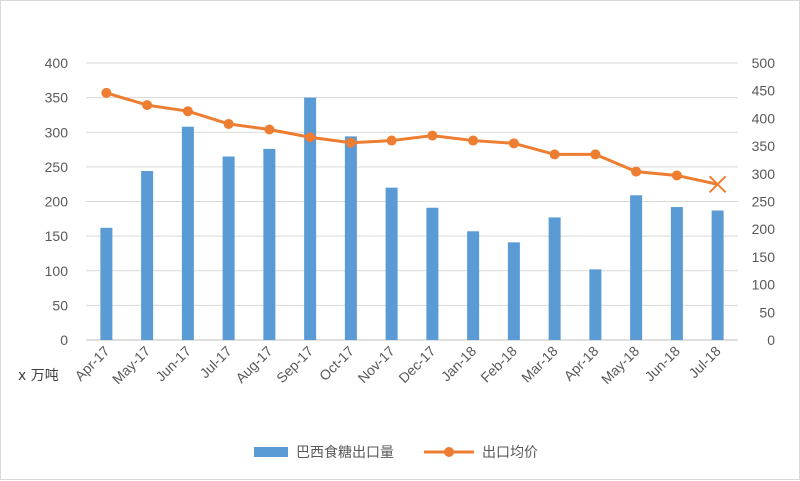 This screenshot has width=800, height=481. What do you see at coordinates (38, 376) in the screenshot?
I see `y-axis-unit-label: x 万吨` at bounding box center [38, 376].